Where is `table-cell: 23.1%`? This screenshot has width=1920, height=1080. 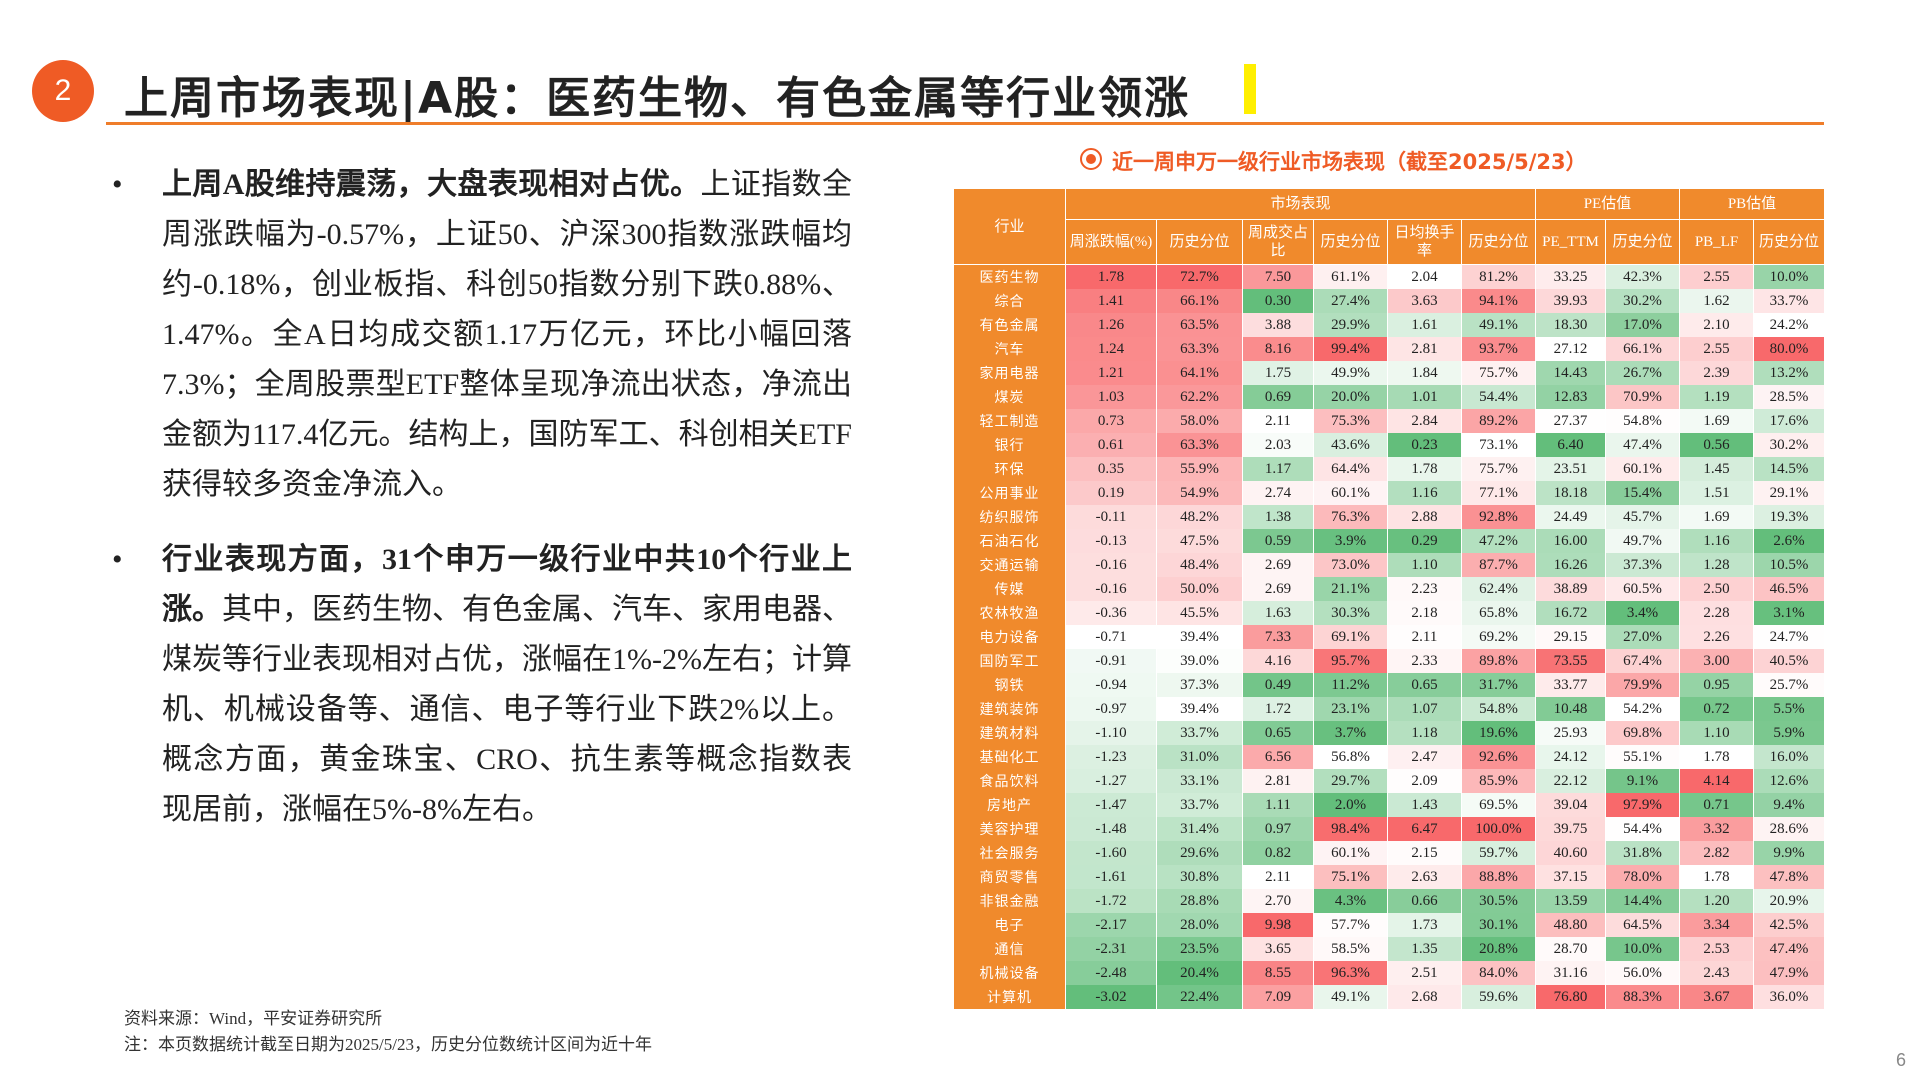
table-cell: 23.1% is located at coordinates (1350, 709).